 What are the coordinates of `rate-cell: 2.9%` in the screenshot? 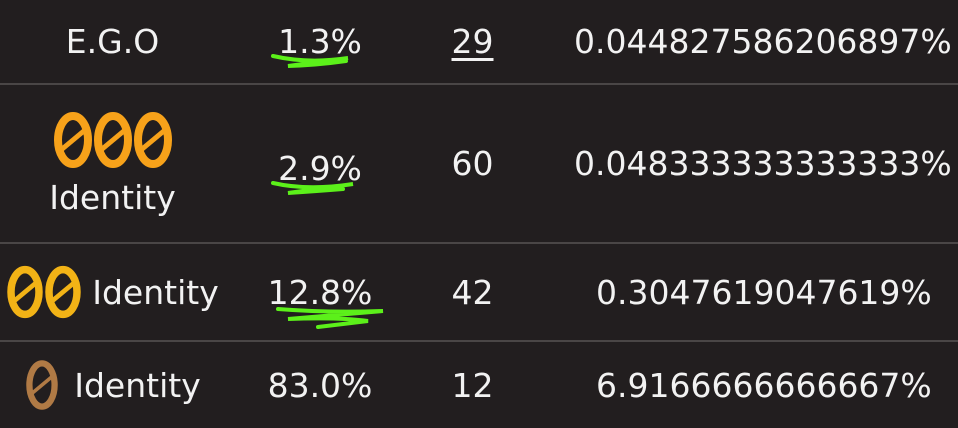 It's located at (320, 163).